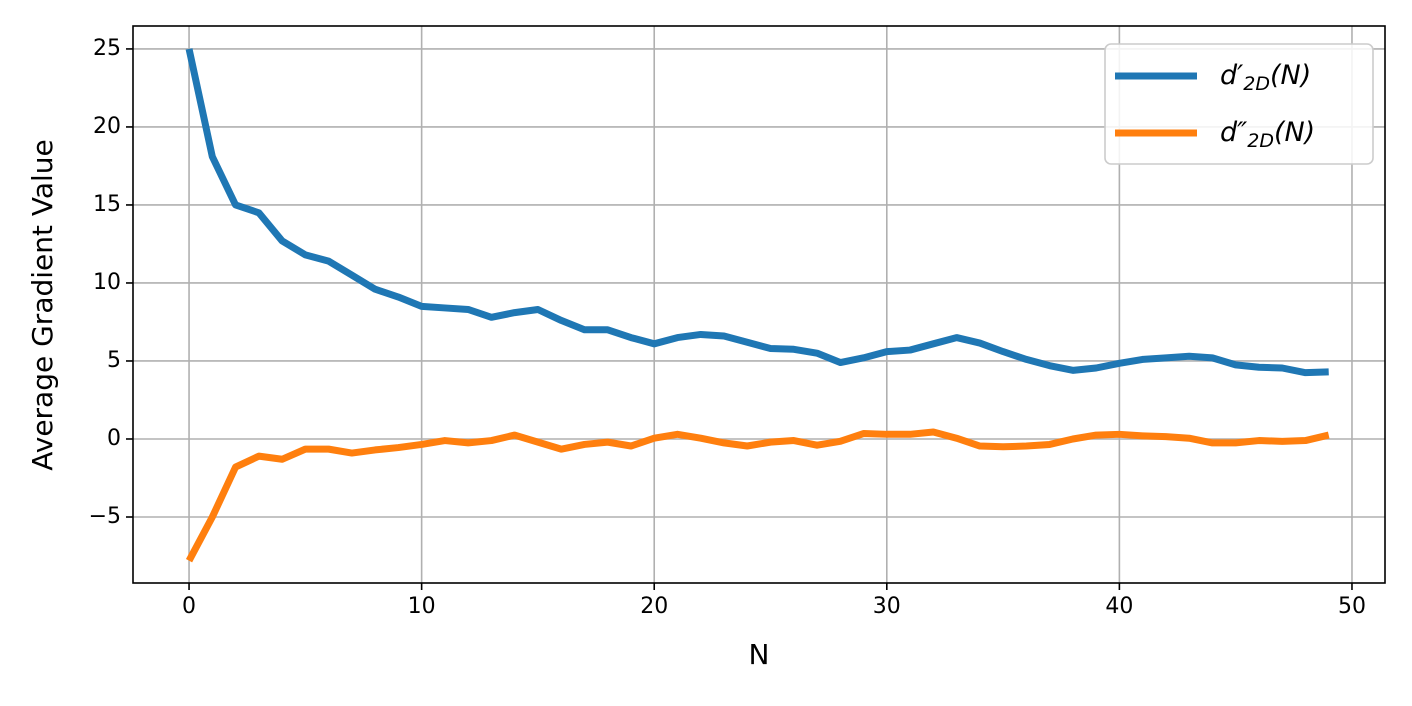  Describe the element at coordinates (1352, 606) in the screenshot. I see `x-tick-label: 50` at that location.